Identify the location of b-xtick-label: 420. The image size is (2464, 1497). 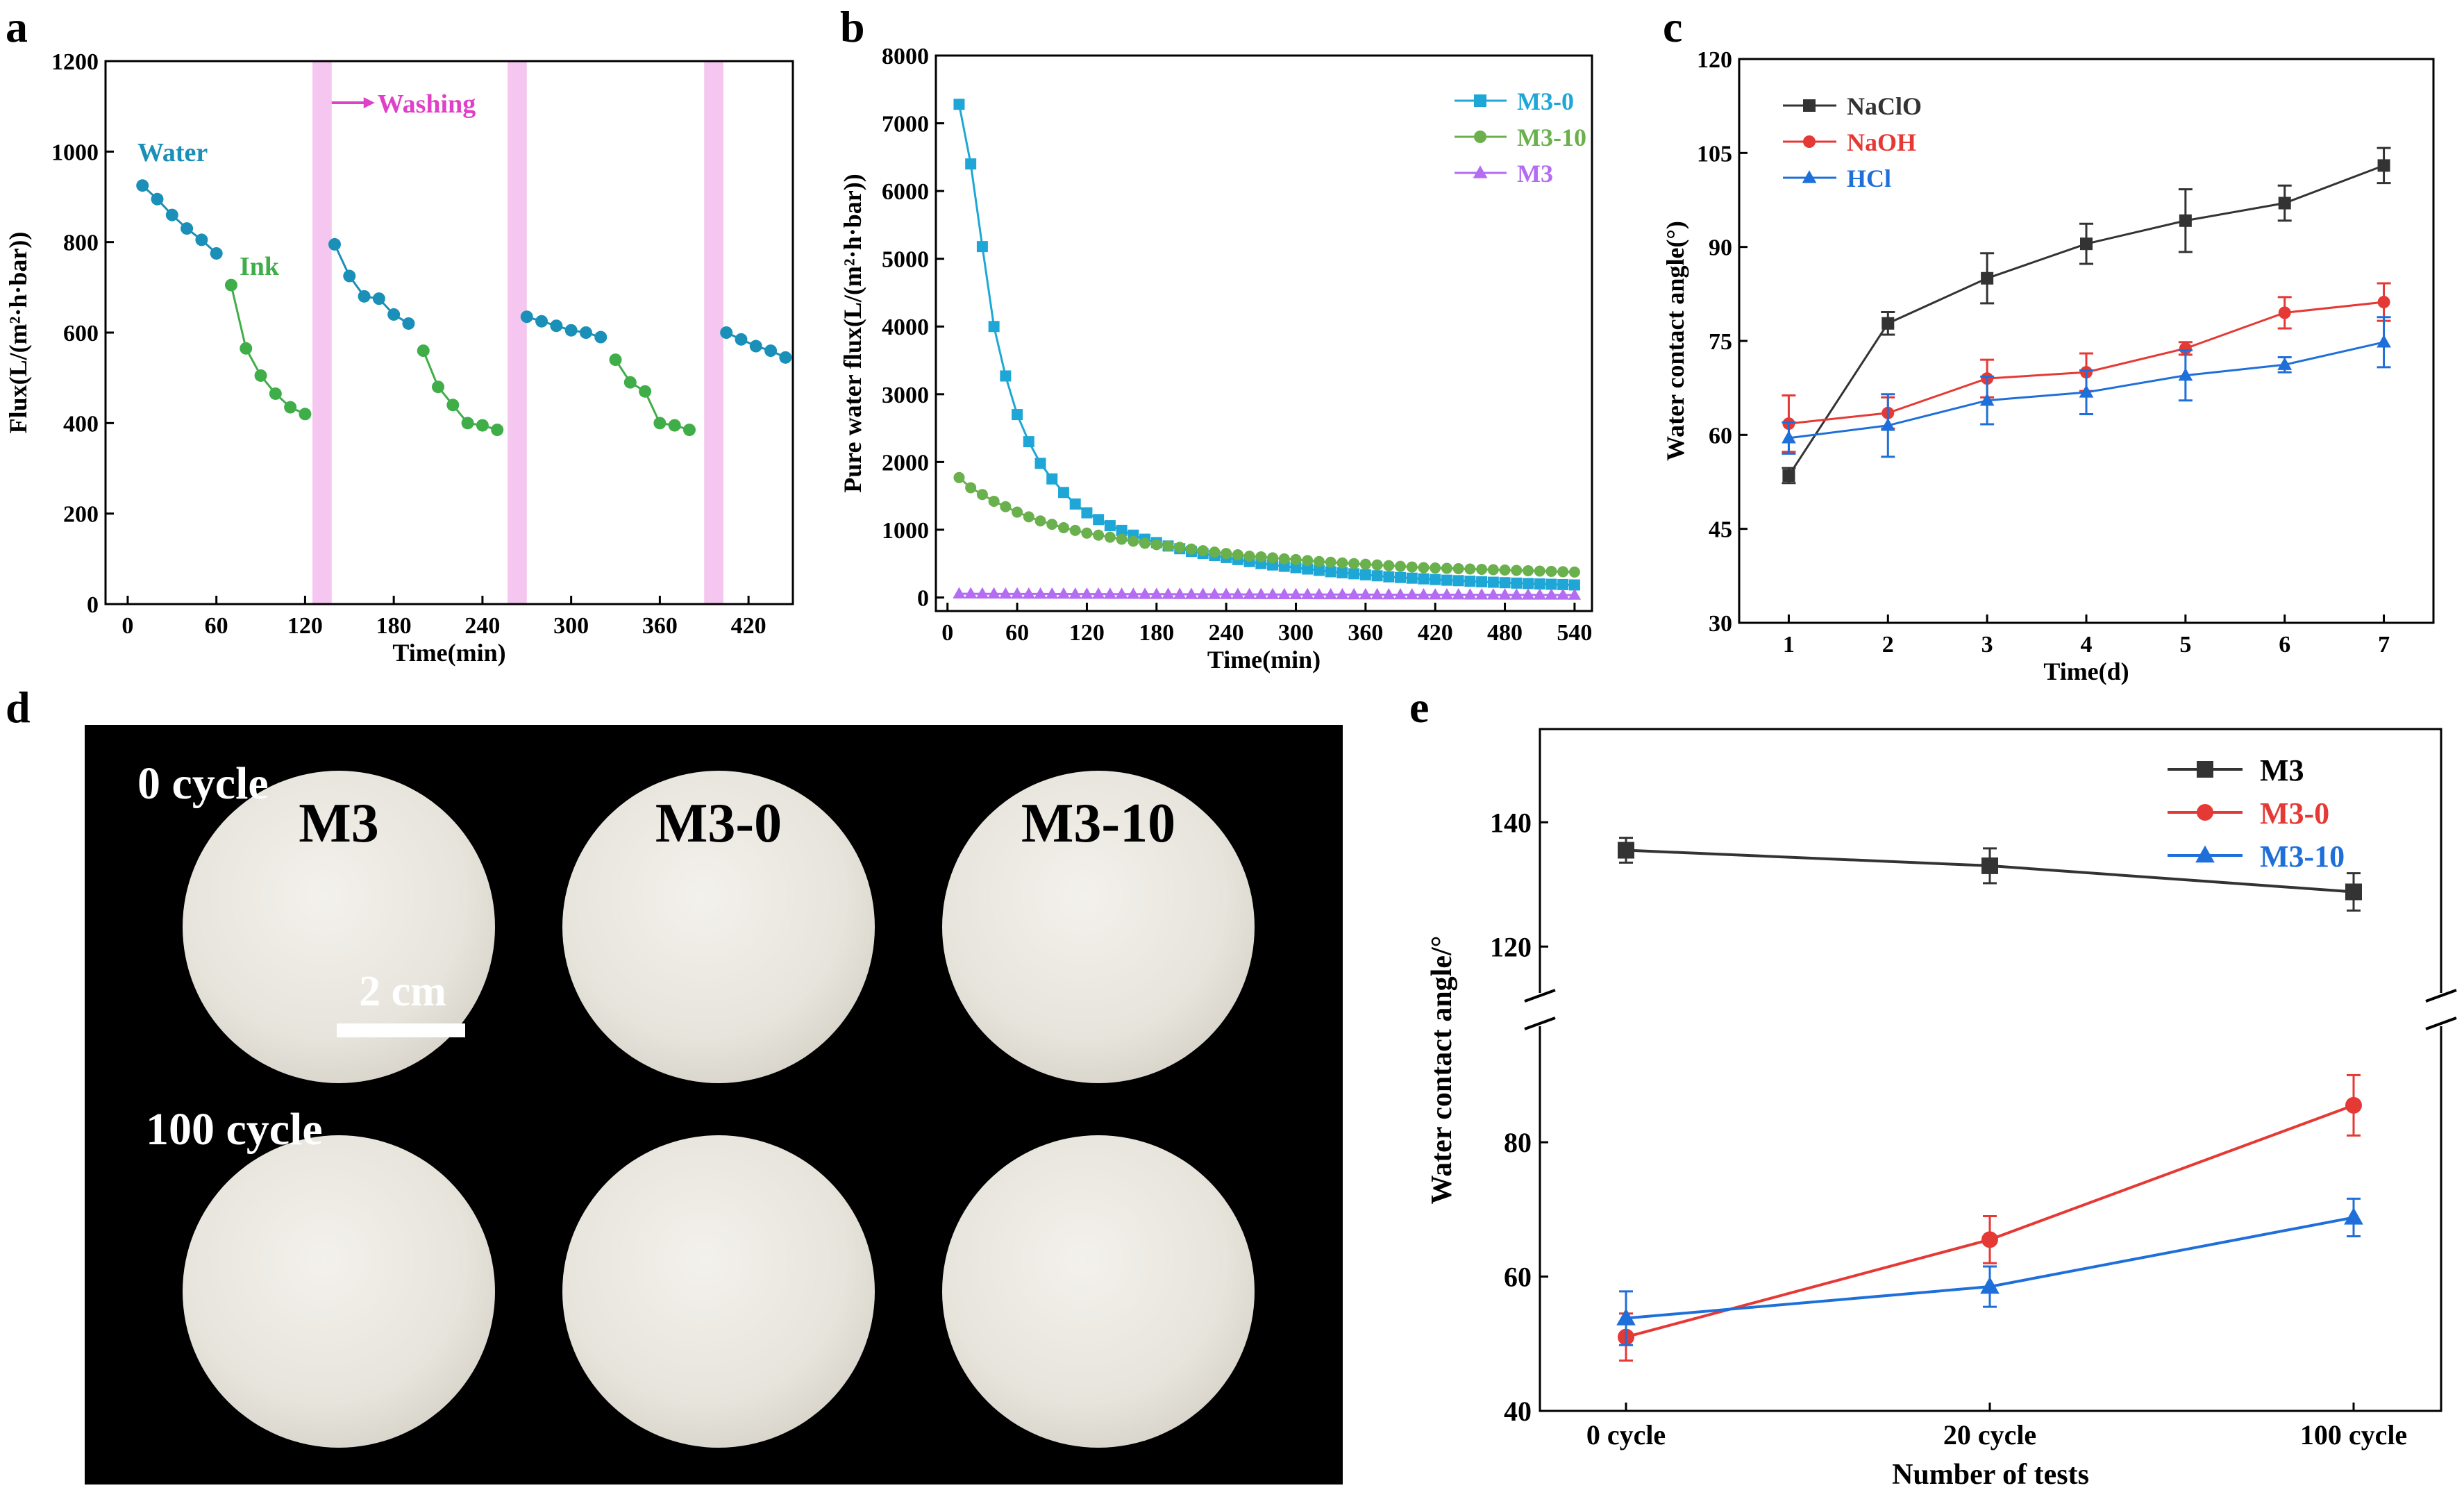
(1435, 633).